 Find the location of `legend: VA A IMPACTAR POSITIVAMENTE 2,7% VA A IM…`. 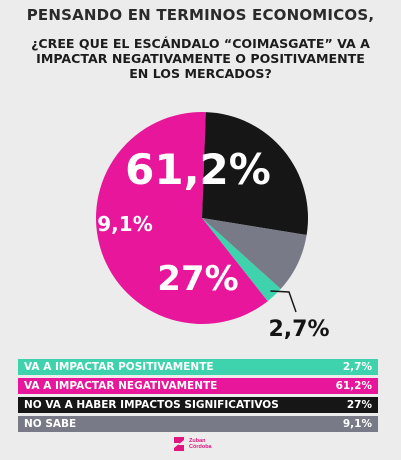

legend: VA A IMPACTAR POSITIVAMENTE 2,7% VA A IM… is located at coordinates (198, 397).